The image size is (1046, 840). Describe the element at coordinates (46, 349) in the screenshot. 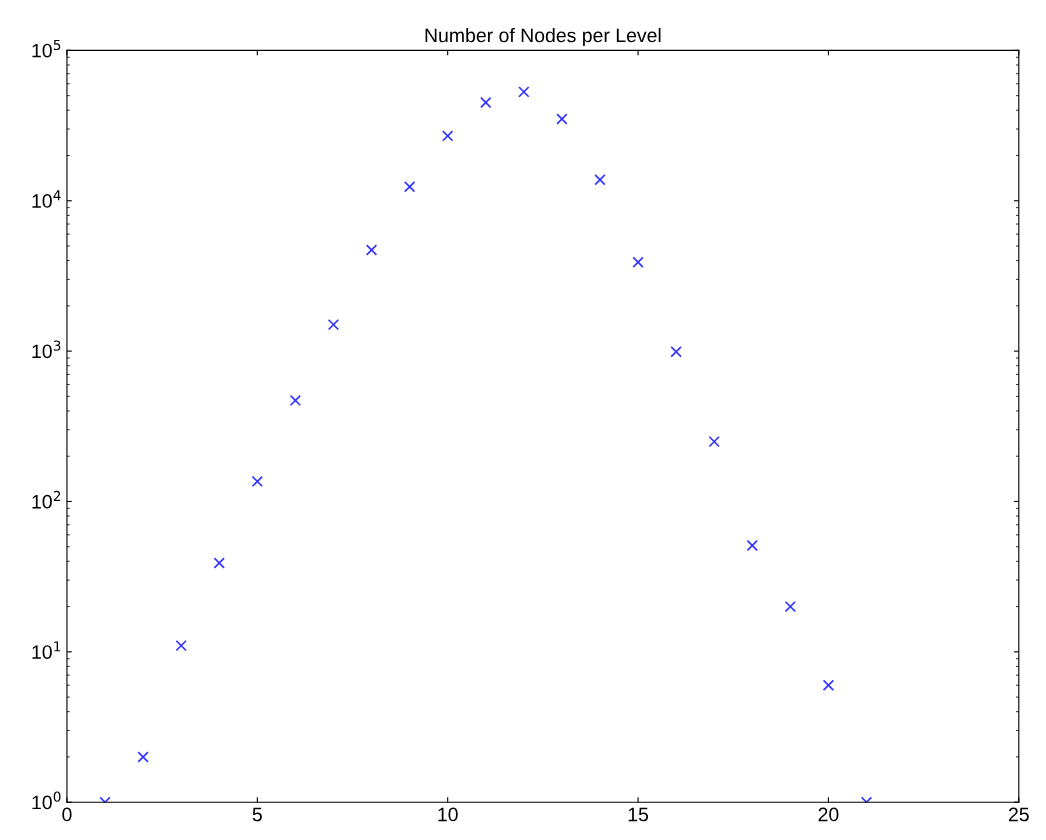

I see `y-tick-label: 10$^{3}$` at that location.